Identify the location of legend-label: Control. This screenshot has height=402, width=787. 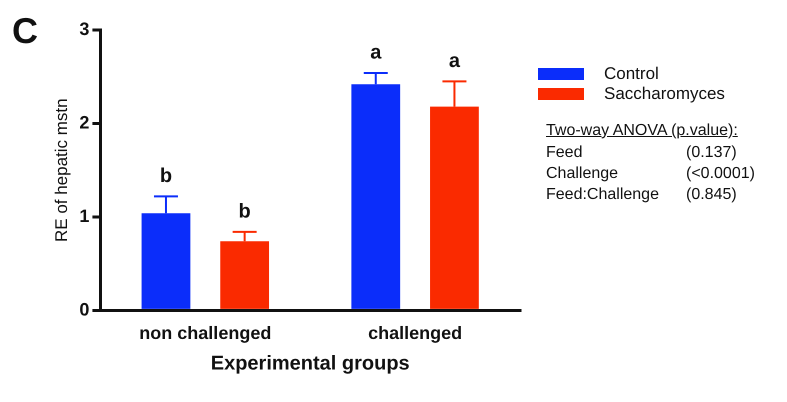
(631, 74).